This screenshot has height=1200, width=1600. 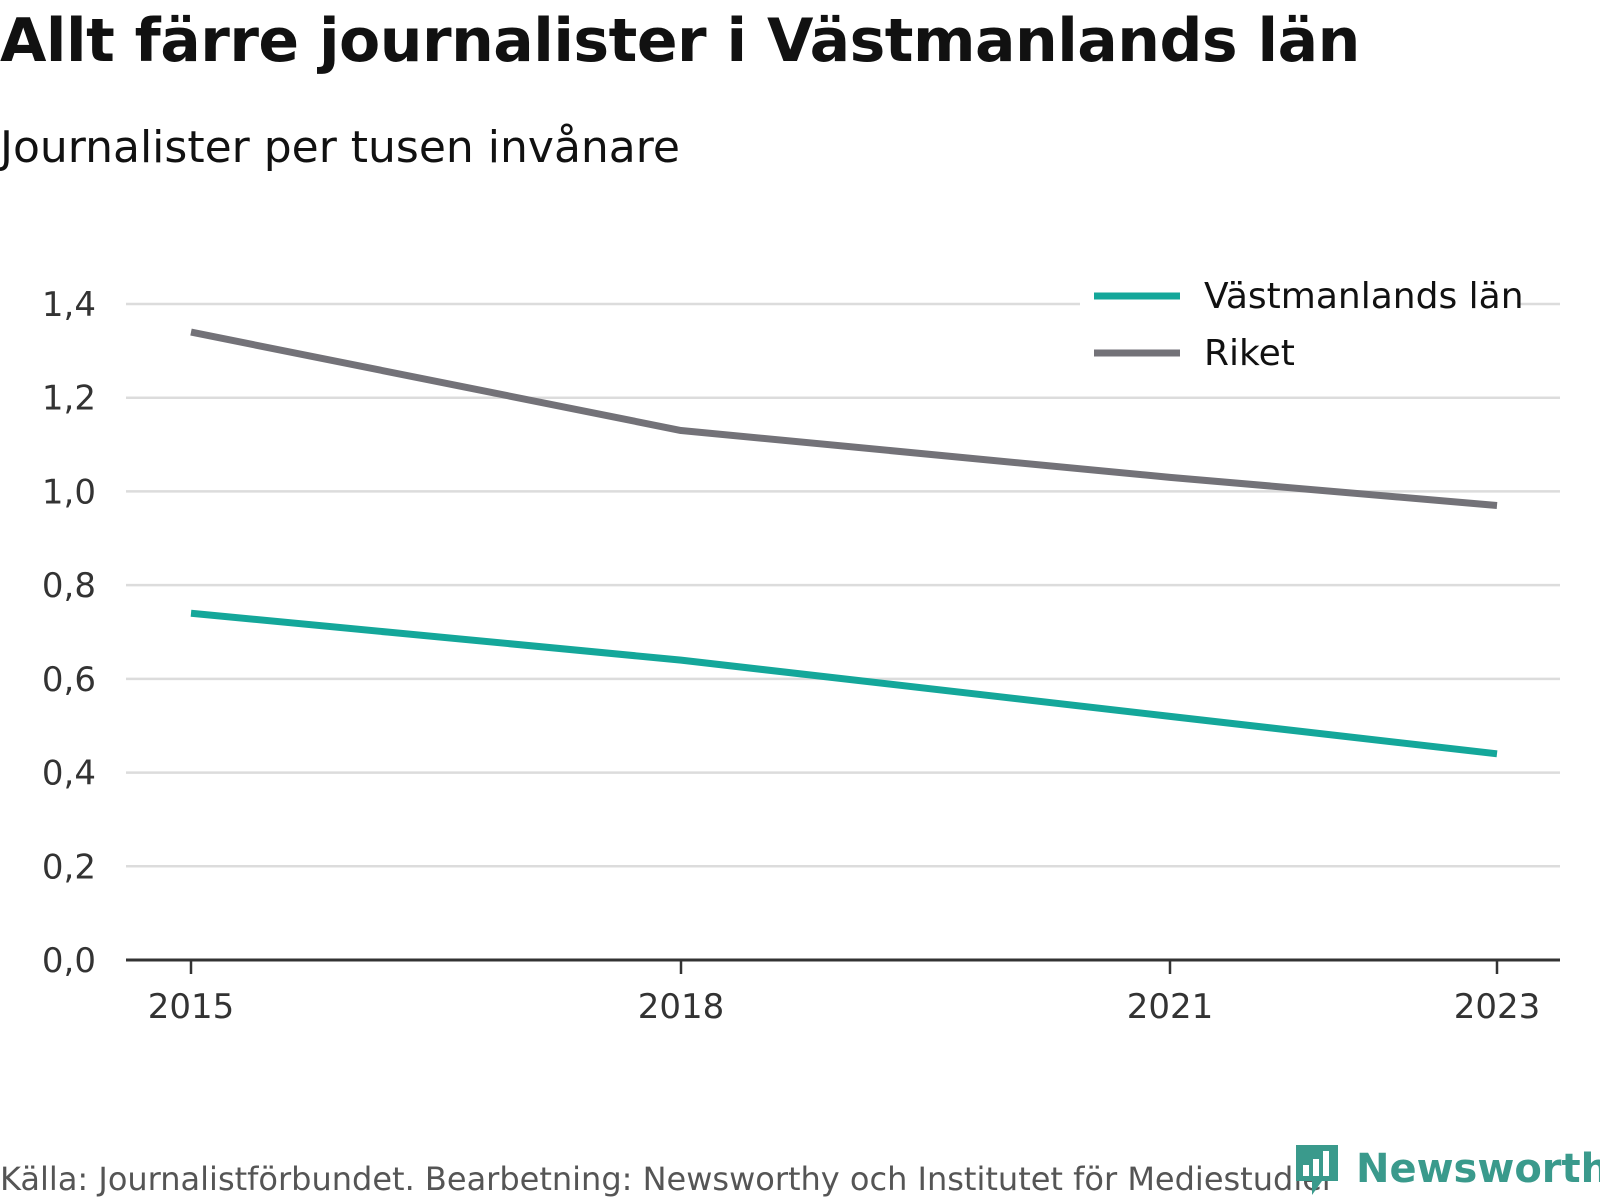 I want to click on x-tick-label: 2023, so click(x=1497, y=1007).